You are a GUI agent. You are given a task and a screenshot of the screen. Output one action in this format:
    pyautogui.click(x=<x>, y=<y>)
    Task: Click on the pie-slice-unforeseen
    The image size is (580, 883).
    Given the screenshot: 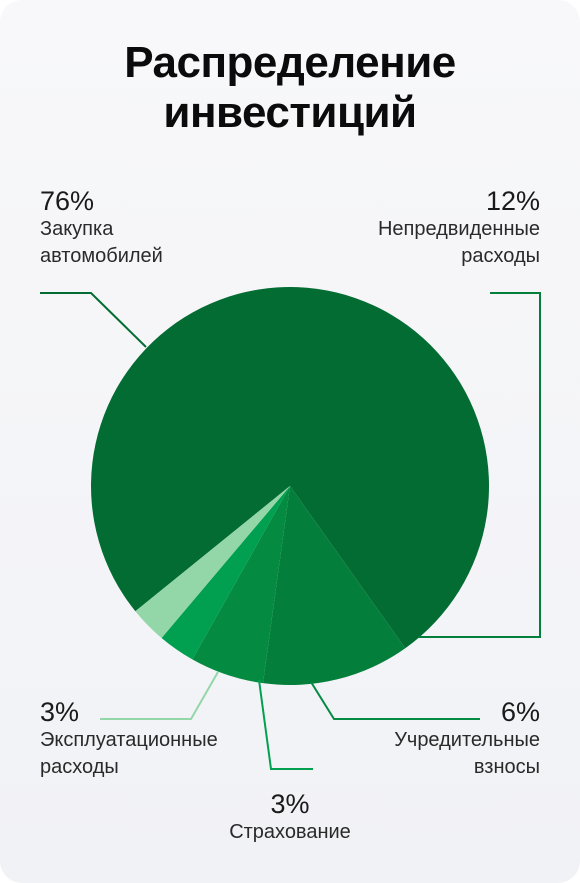 What is the action you would take?
    pyautogui.click(x=334, y=586)
    